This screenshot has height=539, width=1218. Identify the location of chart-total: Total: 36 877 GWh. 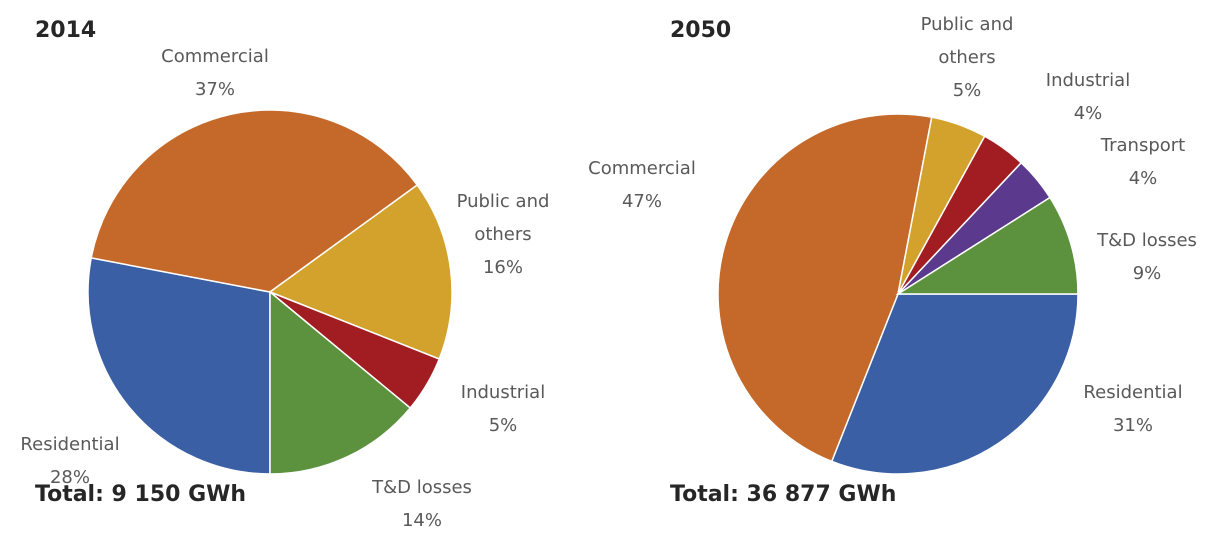
(783, 494).